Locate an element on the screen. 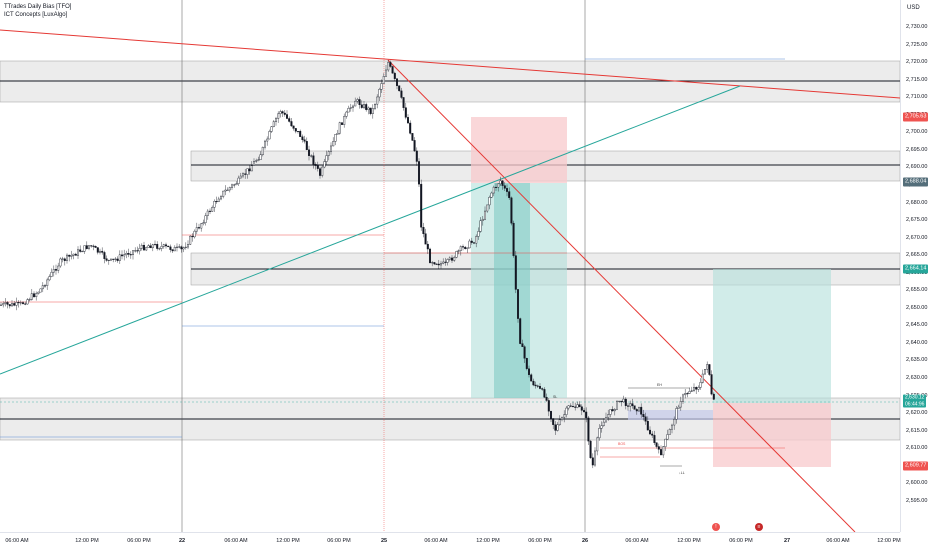 The height and width of the screenshot is (550, 932). flag-icon: ≡ is located at coordinates (759, 527).